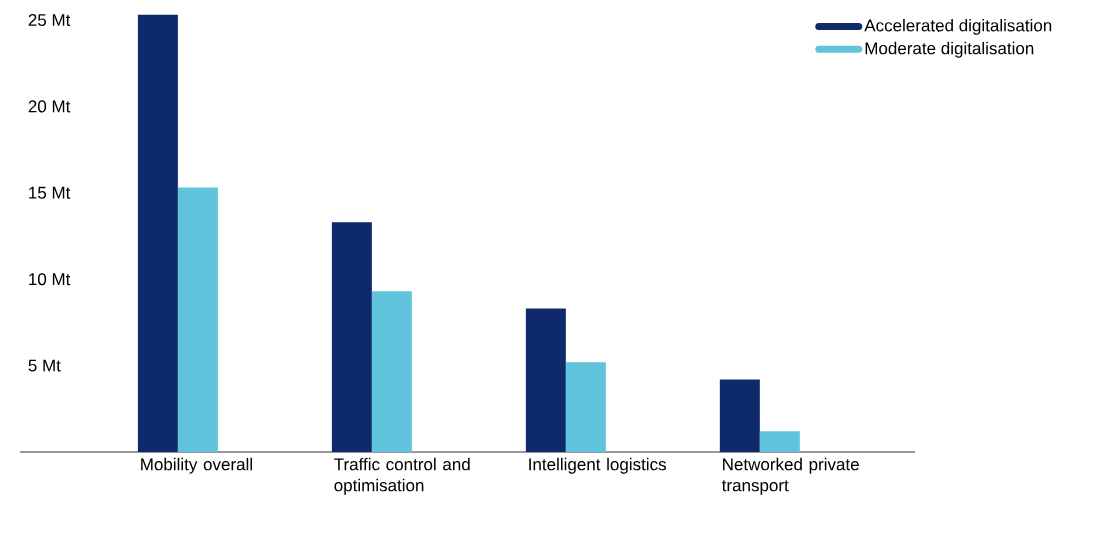 The height and width of the screenshot is (533, 1116). I want to click on y-tick-label: 10 Mt, so click(50, 279).